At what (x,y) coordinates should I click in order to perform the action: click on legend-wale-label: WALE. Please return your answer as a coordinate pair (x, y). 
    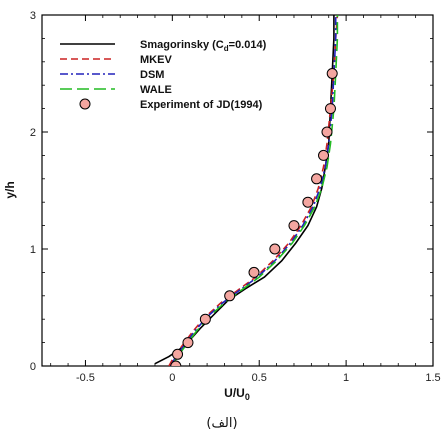
    Looking at the image, I should click on (156, 90).